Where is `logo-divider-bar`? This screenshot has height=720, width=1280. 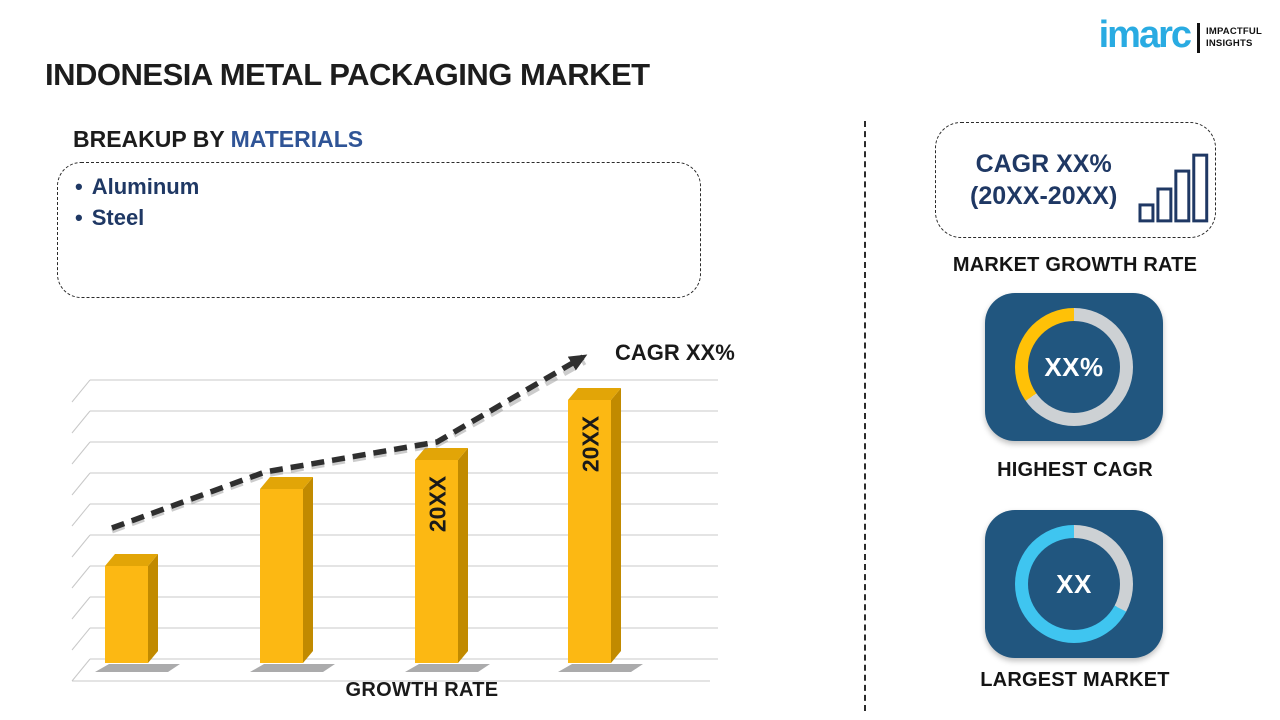 logo-divider-bar is located at coordinates (1199, 38).